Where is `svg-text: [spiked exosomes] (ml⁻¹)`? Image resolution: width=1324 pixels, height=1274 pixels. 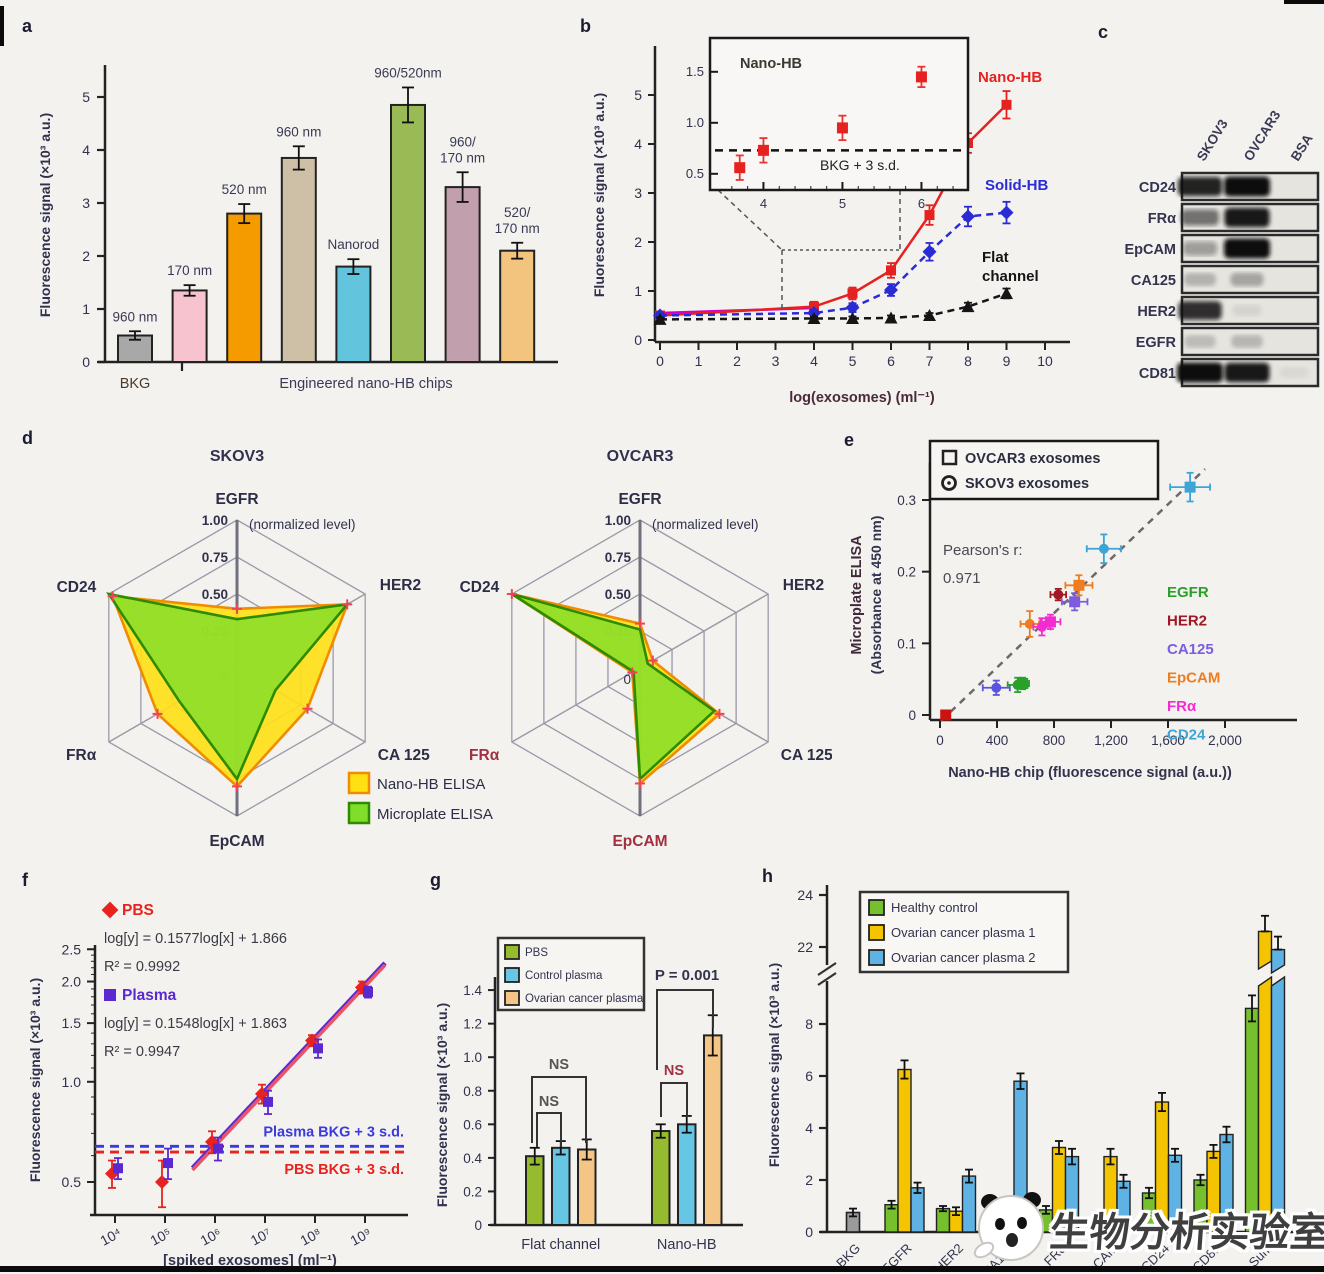
svg-text: [spiked exosomes] (ml⁻¹) is located at coordinates (250, 1261).